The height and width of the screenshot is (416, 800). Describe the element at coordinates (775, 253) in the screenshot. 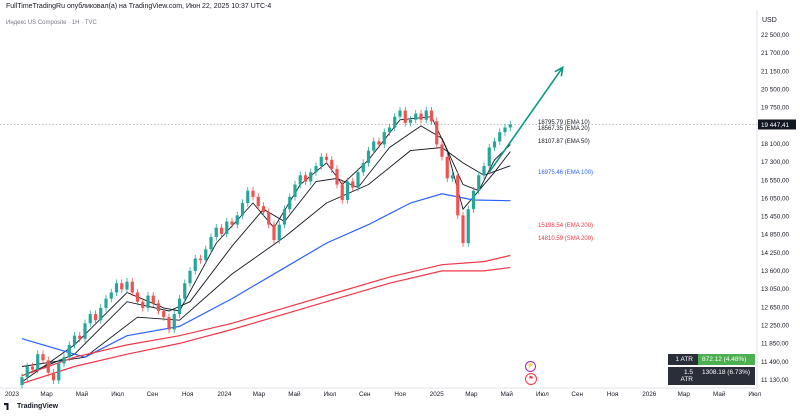

I see `y-tick-label: 14 250,00` at that location.